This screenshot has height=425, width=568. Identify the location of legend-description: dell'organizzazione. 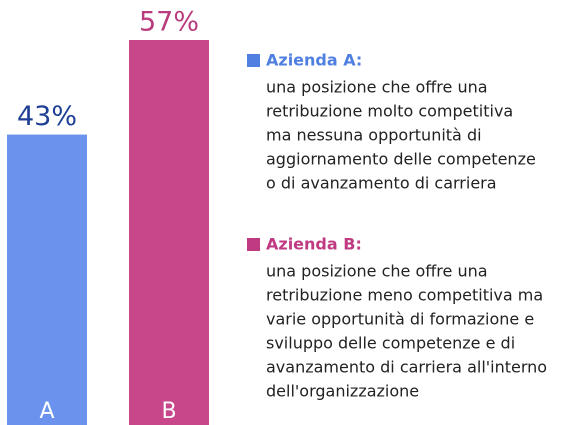
(342, 391).